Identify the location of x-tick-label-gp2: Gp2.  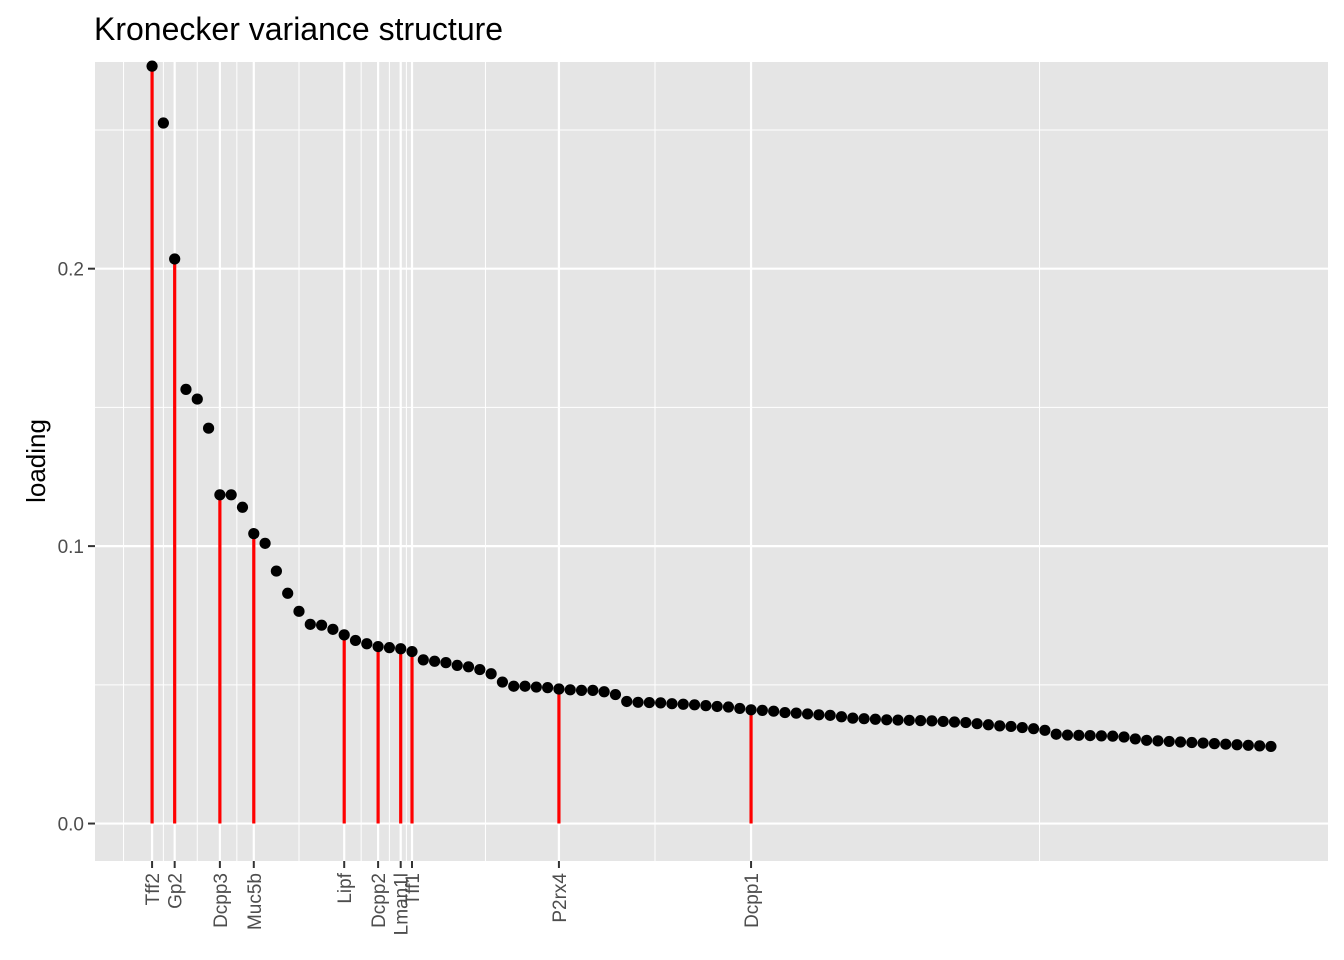
(176, 891).